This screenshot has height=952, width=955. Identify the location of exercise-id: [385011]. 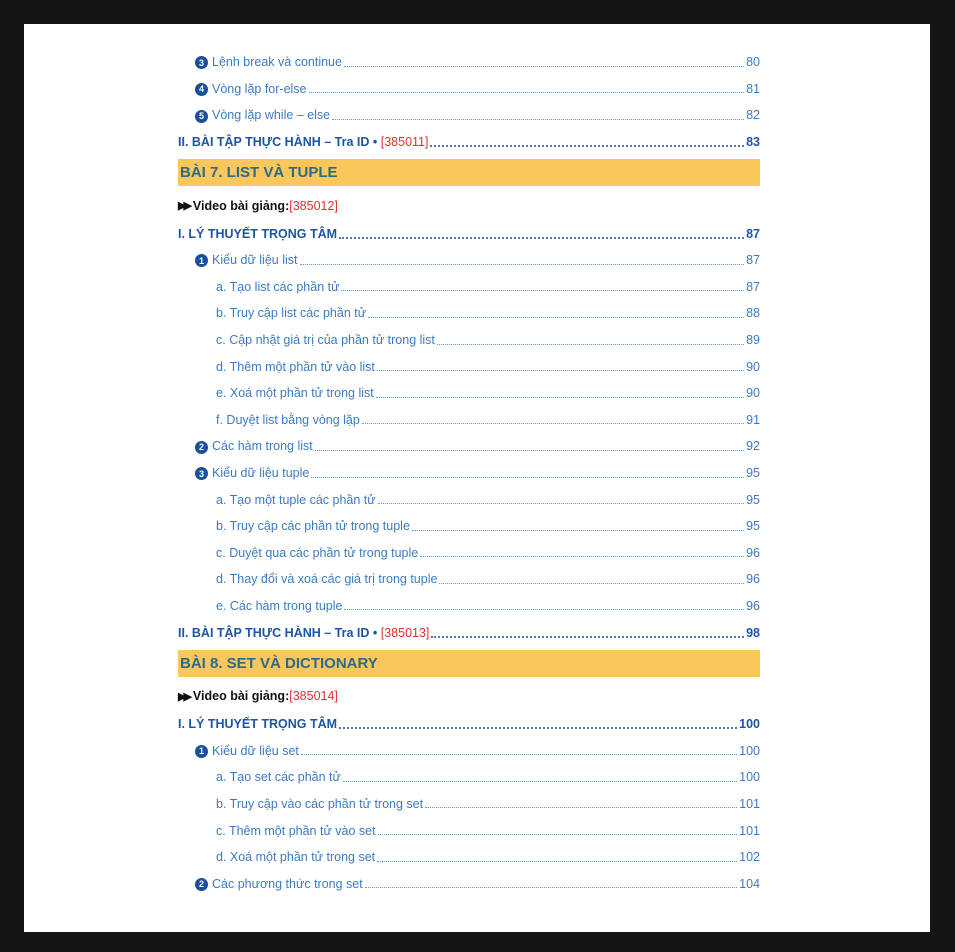
(404, 142).